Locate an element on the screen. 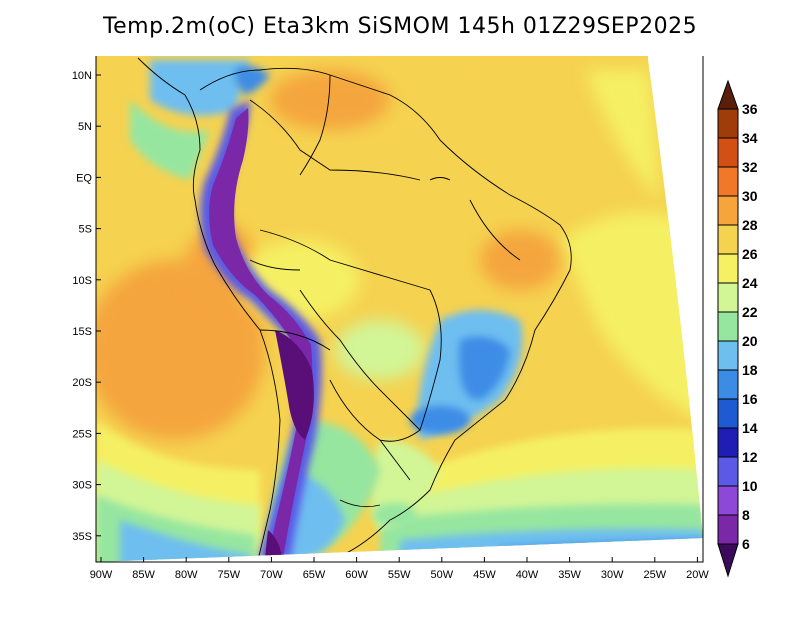  lon-tick-label: 85W is located at coordinates (143, 575).